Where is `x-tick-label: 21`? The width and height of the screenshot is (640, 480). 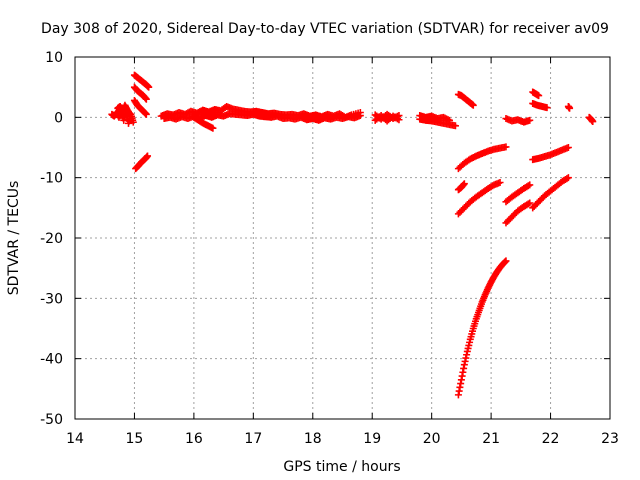 x-tick-label: 21 is located at coordinates (491, 439).